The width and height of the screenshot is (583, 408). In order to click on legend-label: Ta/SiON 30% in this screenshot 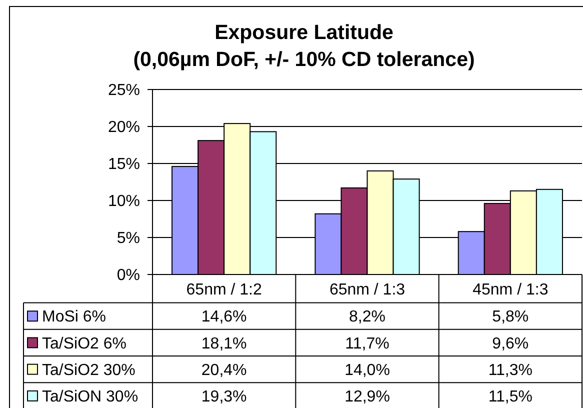, I will do `click(90, 397)`.